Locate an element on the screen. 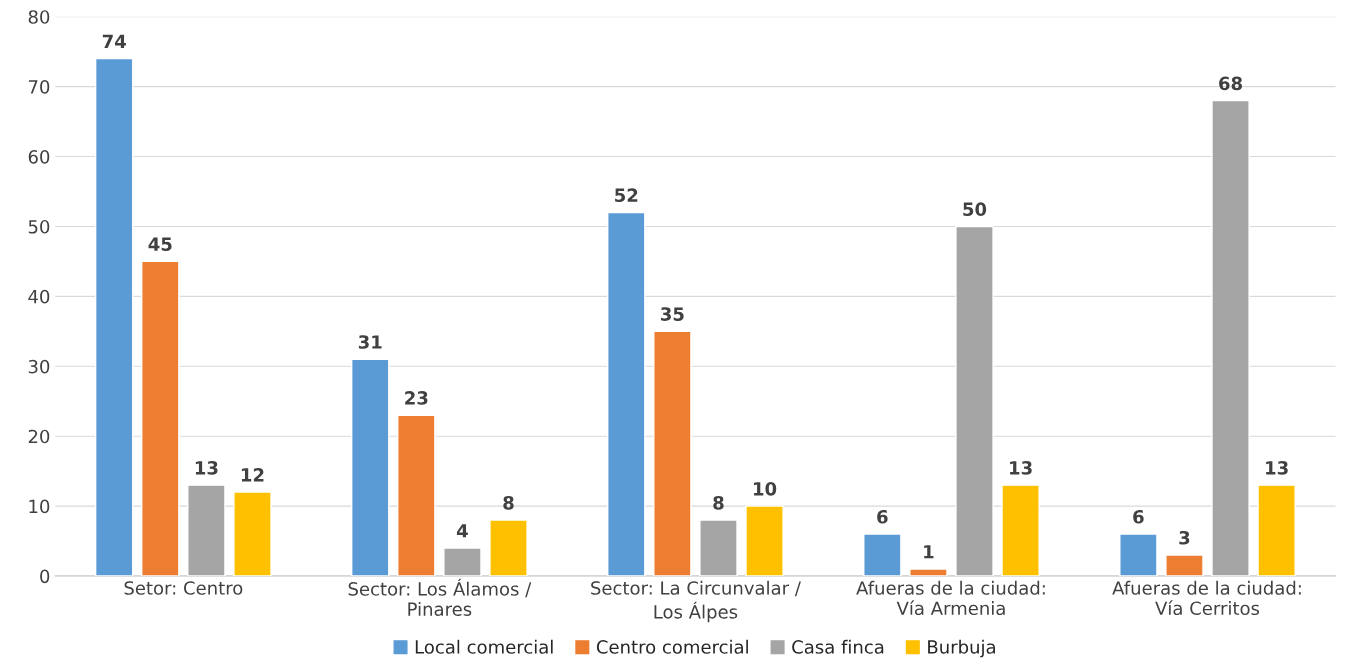  y-tick-label: 10 is located at coordinates (39, 506).